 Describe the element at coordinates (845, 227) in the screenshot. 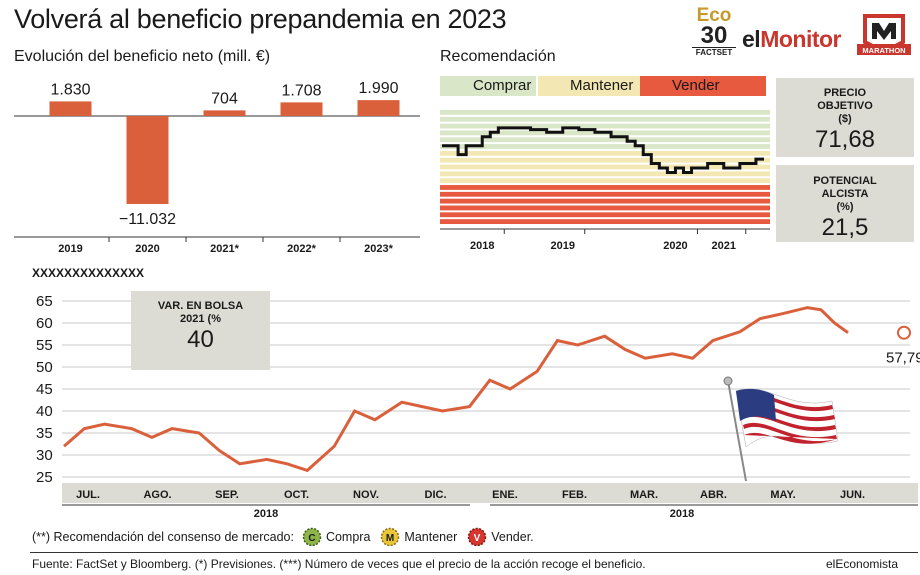

I see `potencial-value: 21,5` at that location.